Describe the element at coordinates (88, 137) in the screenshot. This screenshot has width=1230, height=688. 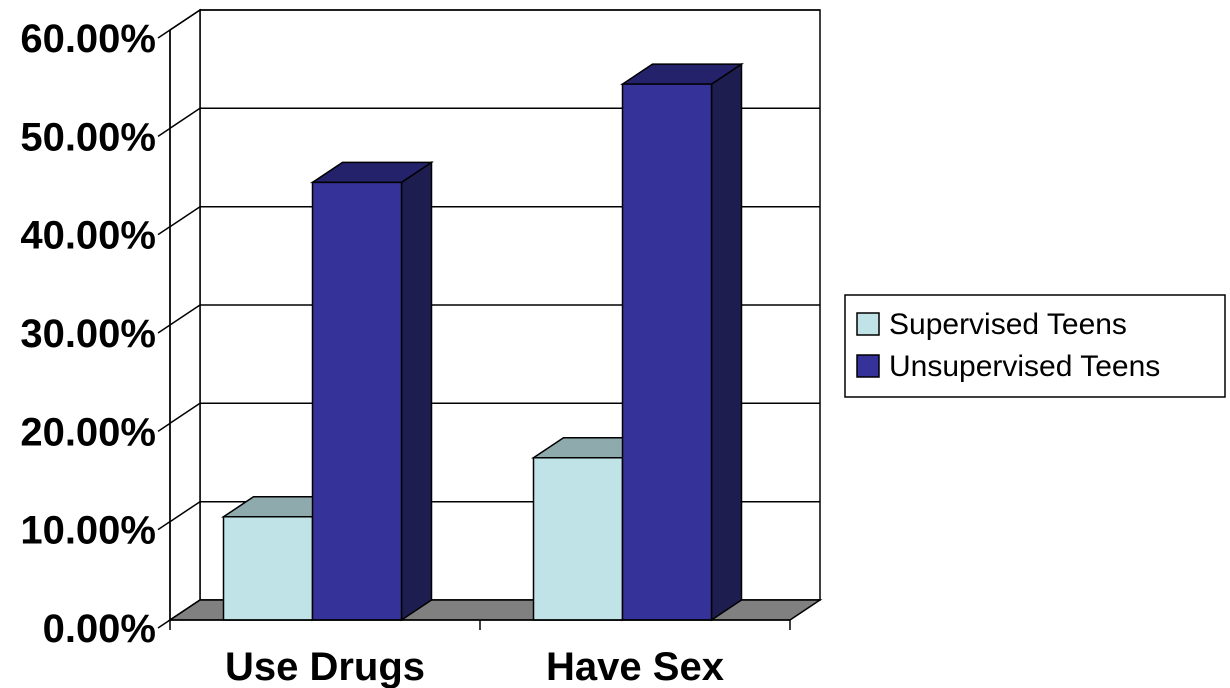
I see `y-tick-label-5: 50.00%` at that location.